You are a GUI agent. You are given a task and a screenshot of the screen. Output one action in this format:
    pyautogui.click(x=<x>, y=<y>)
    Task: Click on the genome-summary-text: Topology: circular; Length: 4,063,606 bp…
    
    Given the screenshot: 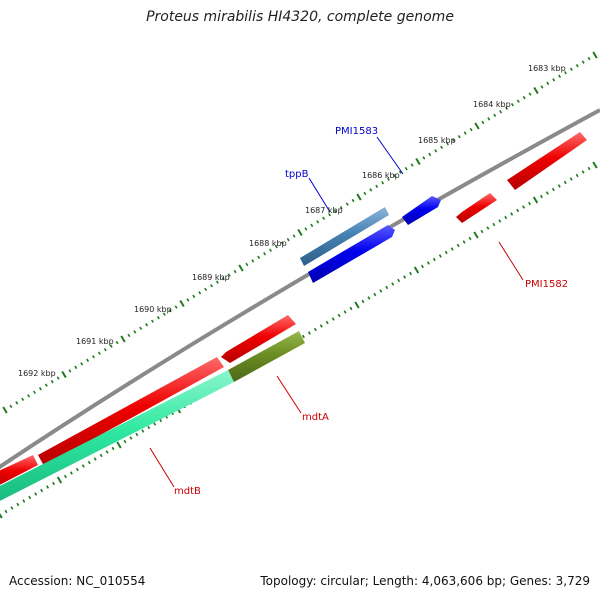 What is the action you would take?
    pyautogui.click(x=425, y=581)
    